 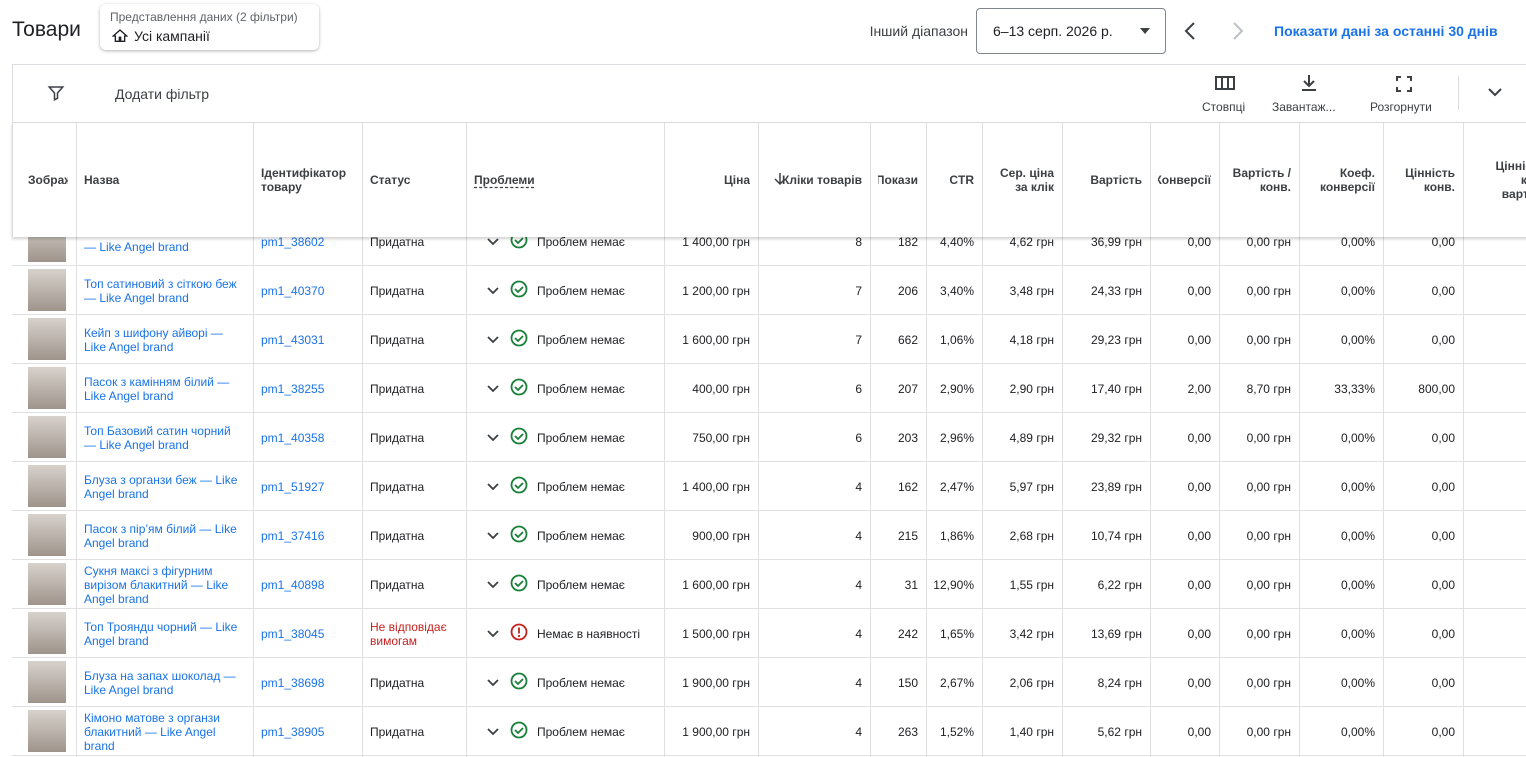 I want to click on column-header: Вартість / конв., so click(x=1261, y=179).